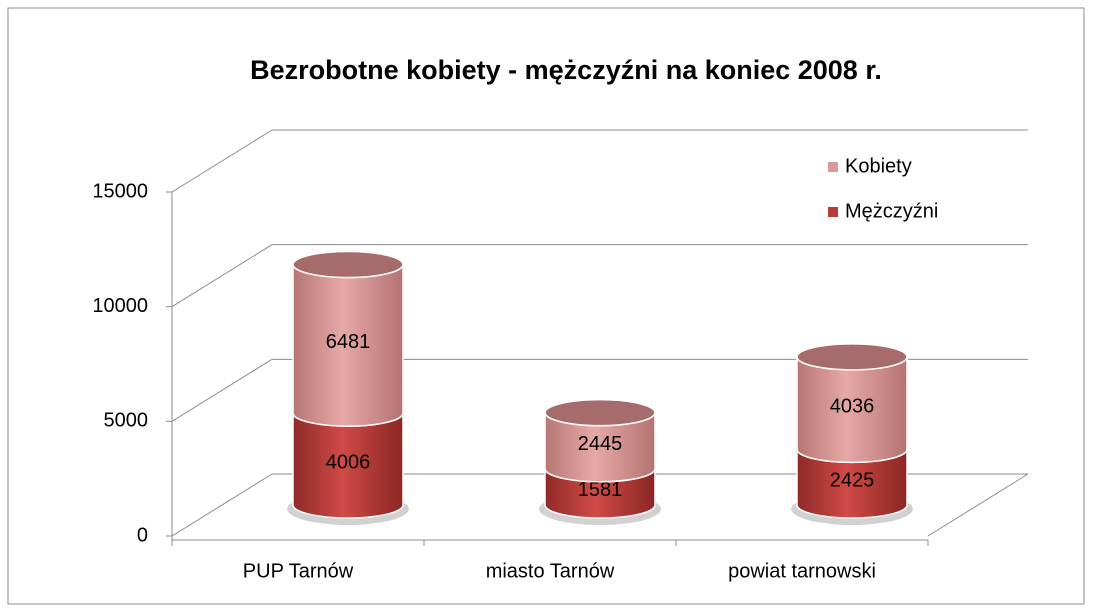  What do you see at coordinates (600, 490) in the screenshot?
I see `data-label: 1581` at bounding box center [600, 490].